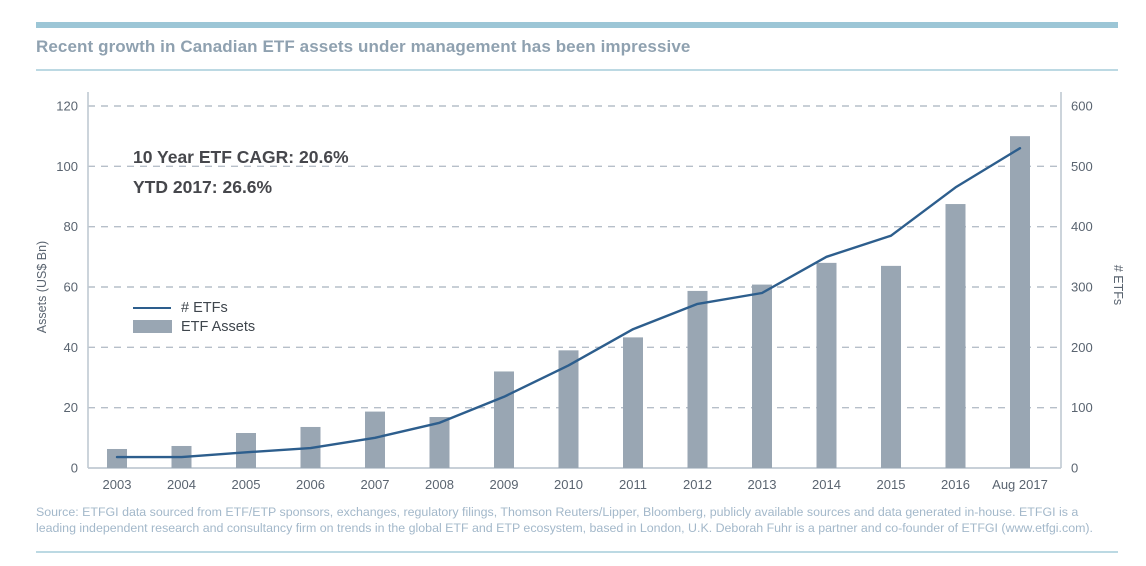  I want to click on bar-2008, so click(439, 442).